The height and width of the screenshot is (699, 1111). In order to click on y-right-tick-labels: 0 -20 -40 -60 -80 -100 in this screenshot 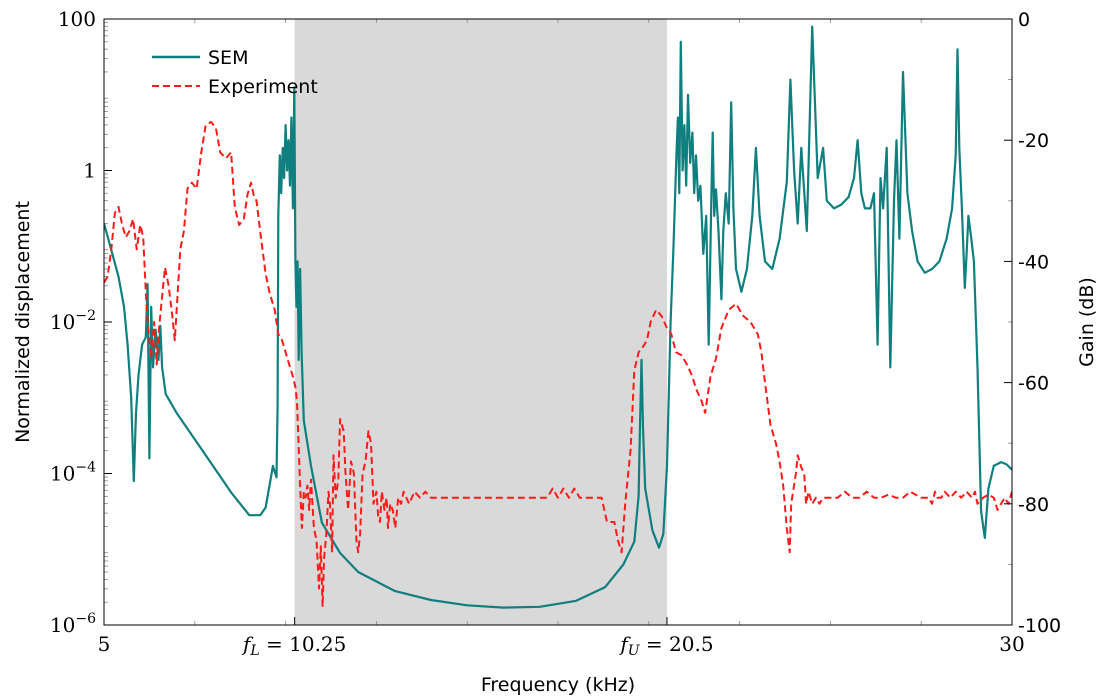, I will do `click(1039, 323)`.